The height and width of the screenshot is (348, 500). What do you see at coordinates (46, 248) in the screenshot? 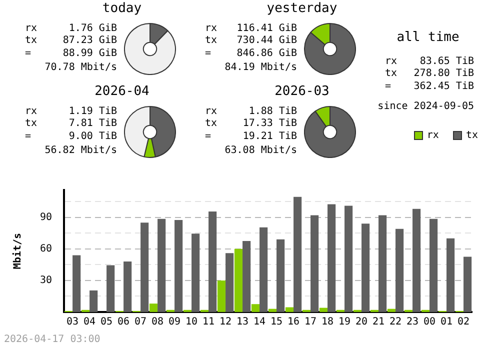
I see `y-tick-label: 60` at bounding box center [46, 248].